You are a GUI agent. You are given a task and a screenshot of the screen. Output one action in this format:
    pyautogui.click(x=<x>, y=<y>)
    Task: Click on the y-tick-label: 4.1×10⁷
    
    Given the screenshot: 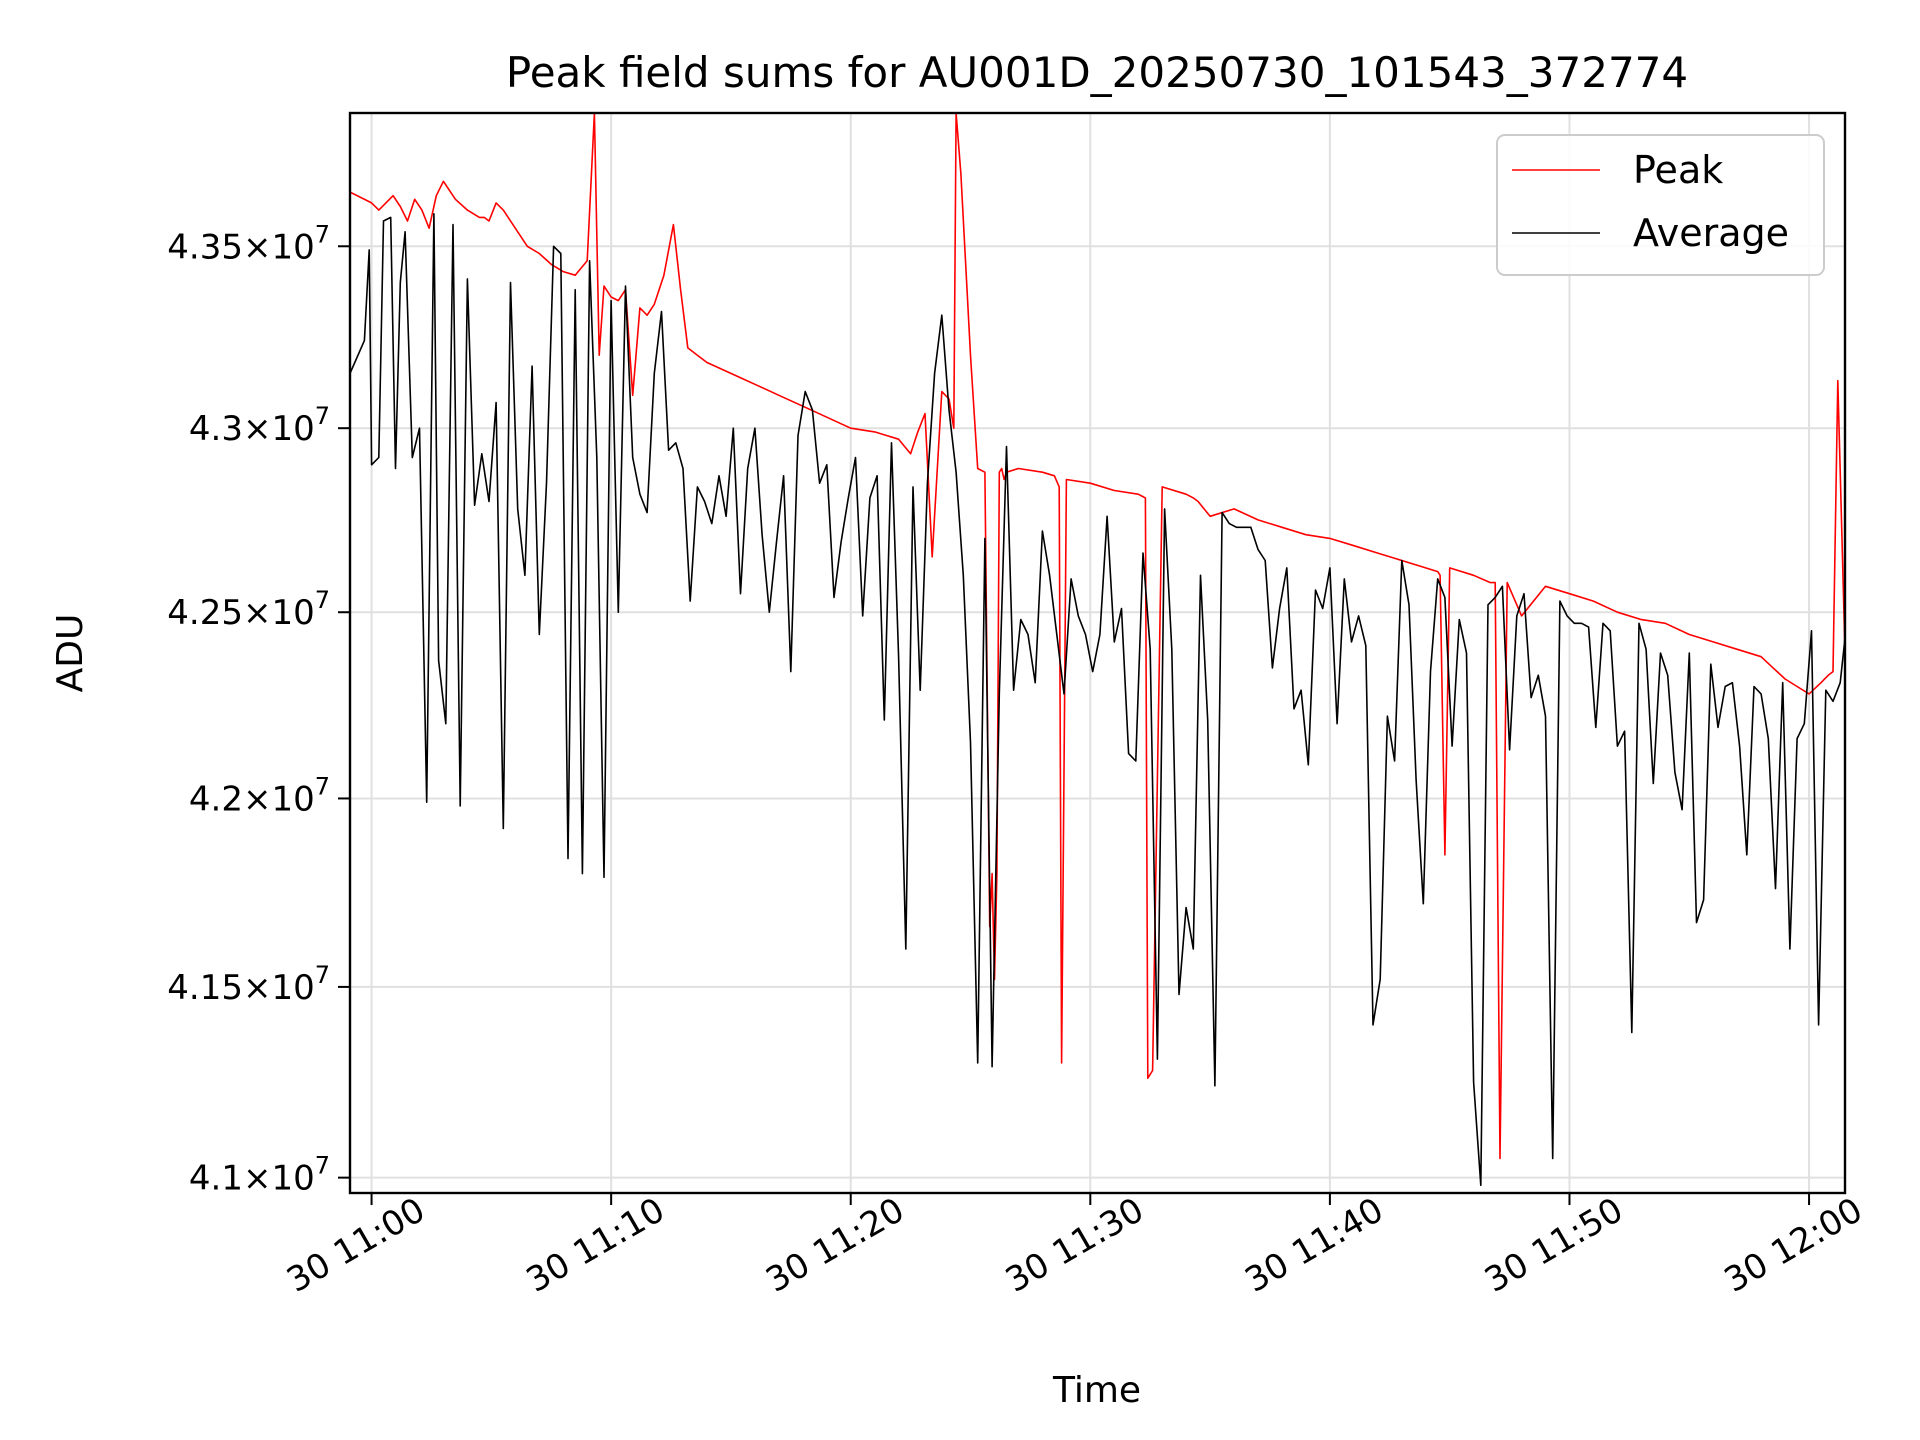 What is the action you would take?
    pyautogui.click(x=259, y=1175)
    